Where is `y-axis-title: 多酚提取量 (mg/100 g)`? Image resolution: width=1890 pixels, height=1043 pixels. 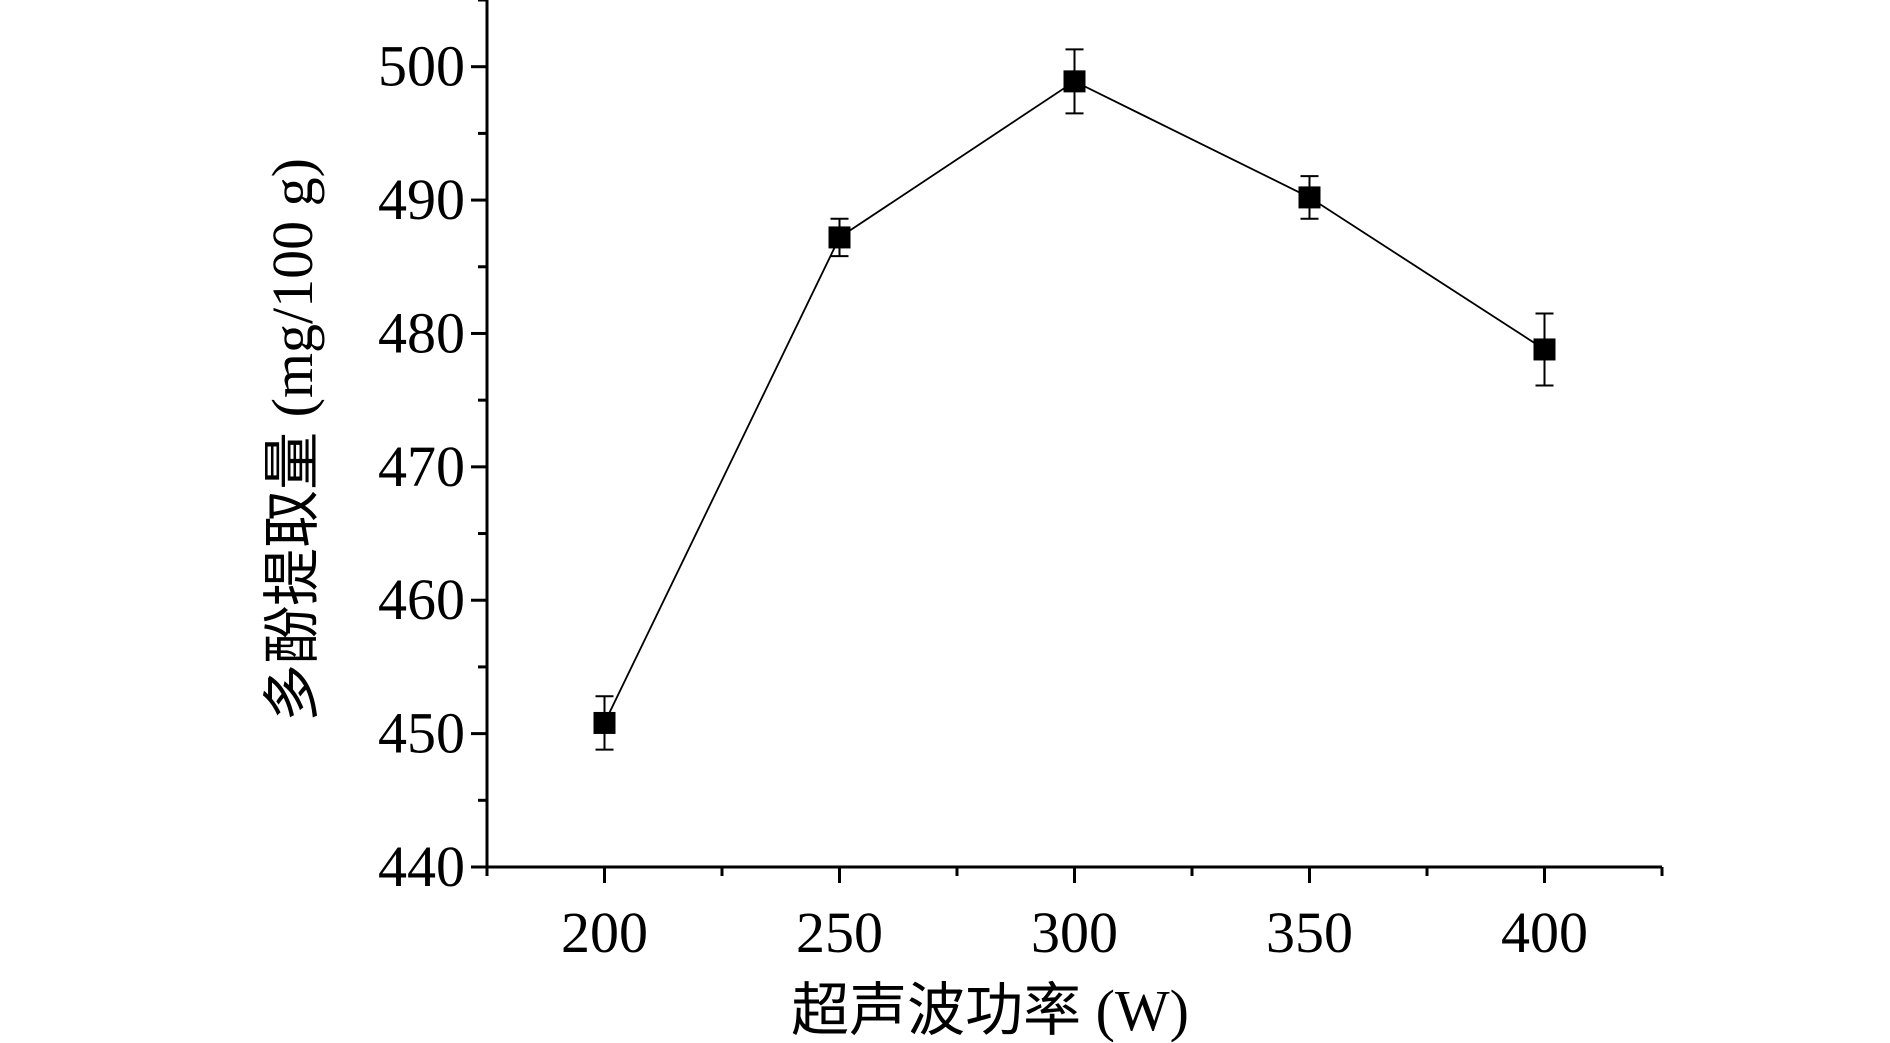
y-axis-title: 多酚提取量 (mg/100 g) is located at coordinates (292, 440).